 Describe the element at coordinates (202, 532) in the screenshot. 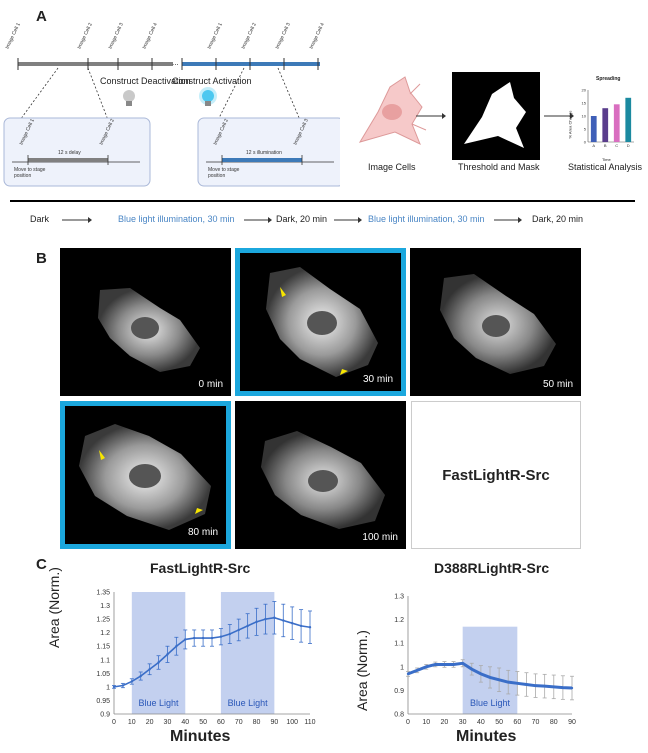

I see `time-label: 80 min` at that location.